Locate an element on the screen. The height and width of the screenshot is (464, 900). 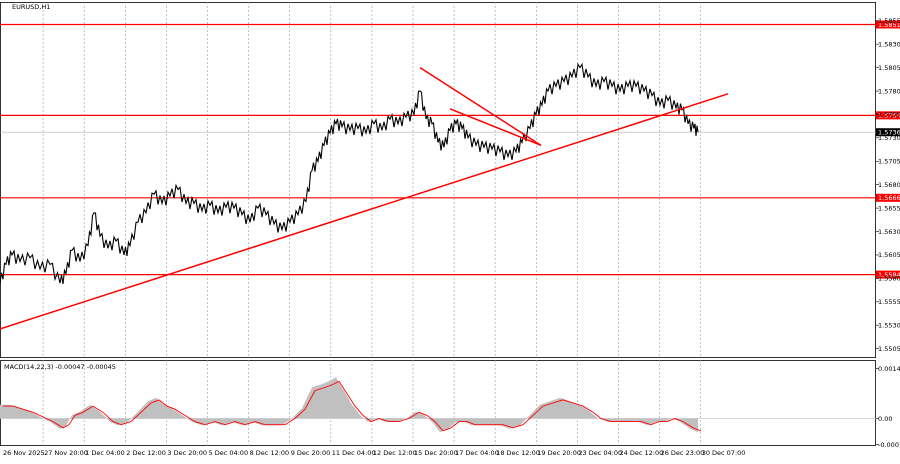
macd-histogram is located at coordinates (349, 405).